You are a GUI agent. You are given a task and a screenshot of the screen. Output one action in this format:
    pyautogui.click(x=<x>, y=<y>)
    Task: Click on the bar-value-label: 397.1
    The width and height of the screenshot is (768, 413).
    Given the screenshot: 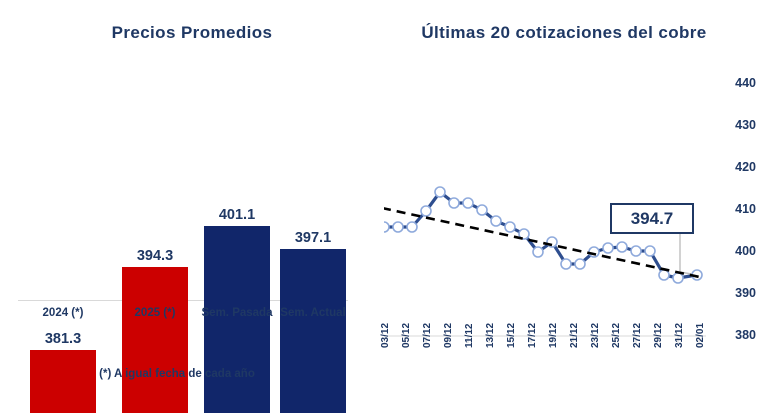 What is the action you would take?
    pyautogui.click(x=313, y=238)
    